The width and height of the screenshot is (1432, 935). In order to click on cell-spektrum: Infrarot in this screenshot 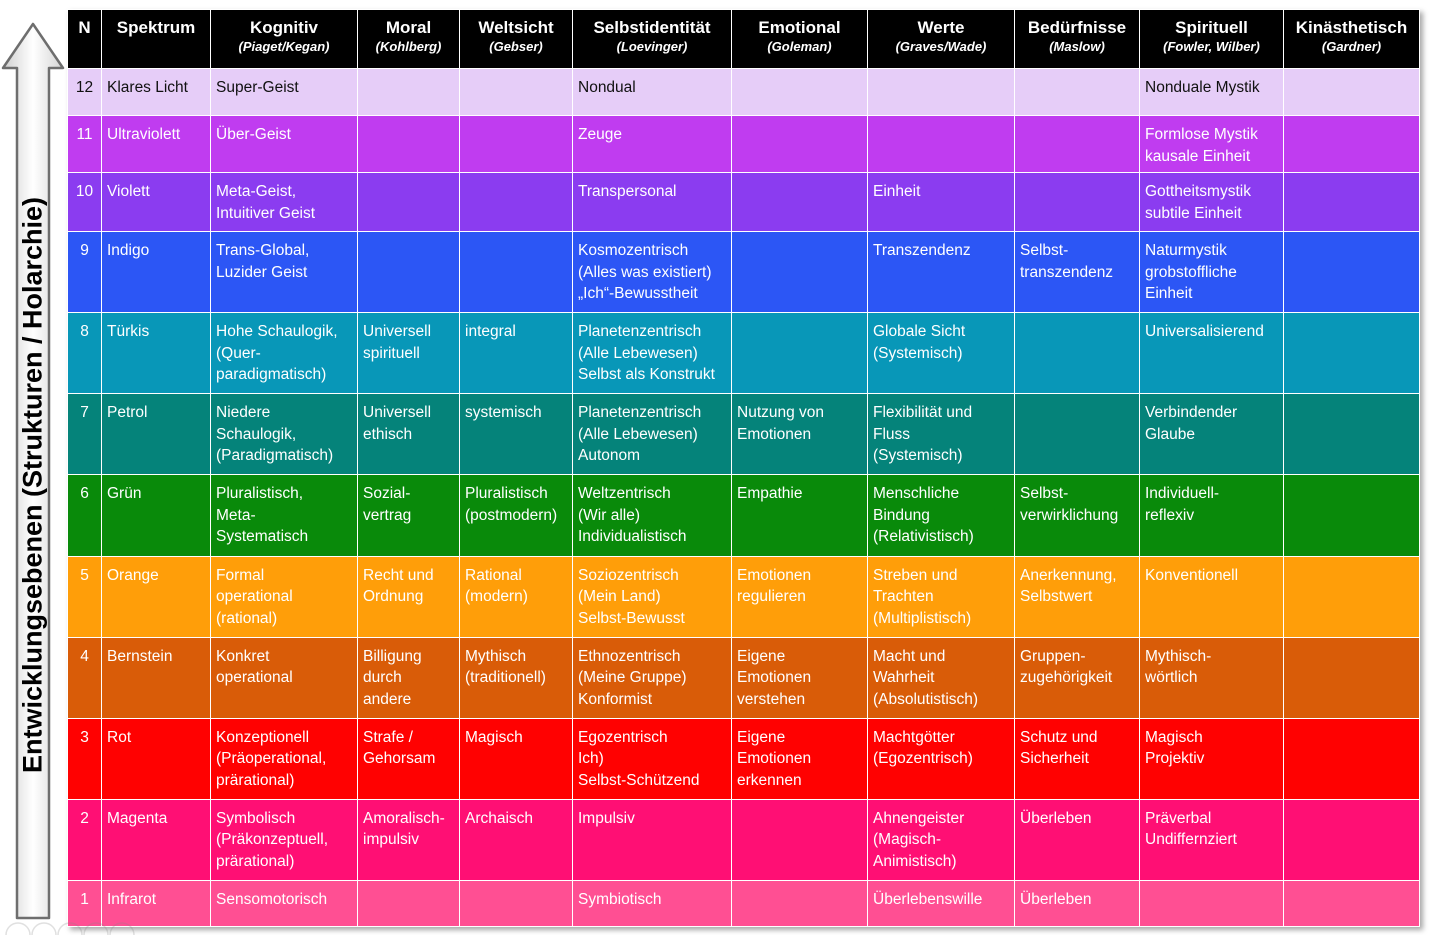, I will do `click(156, 903)`.